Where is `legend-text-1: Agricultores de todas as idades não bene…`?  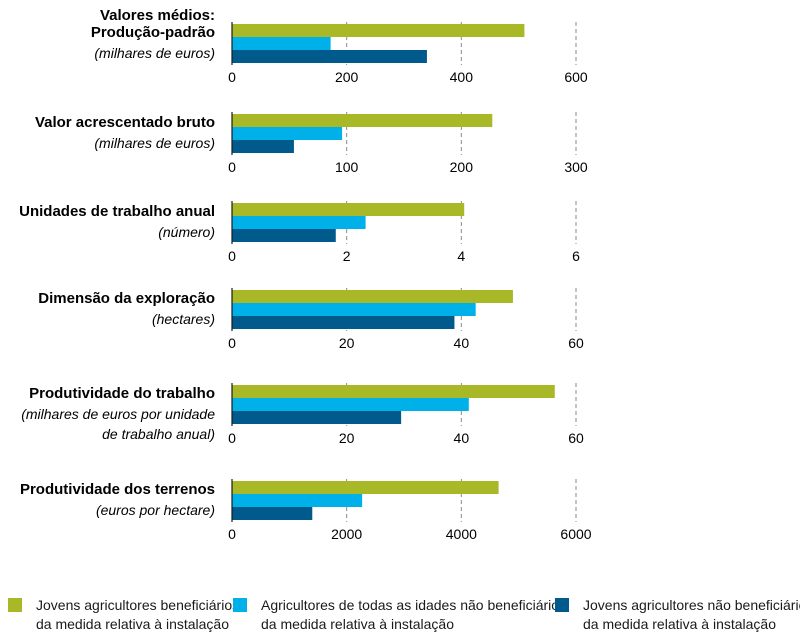
legend-text-1: Agricultores de todas as idades não bene… is located at coordinates (413, 615).